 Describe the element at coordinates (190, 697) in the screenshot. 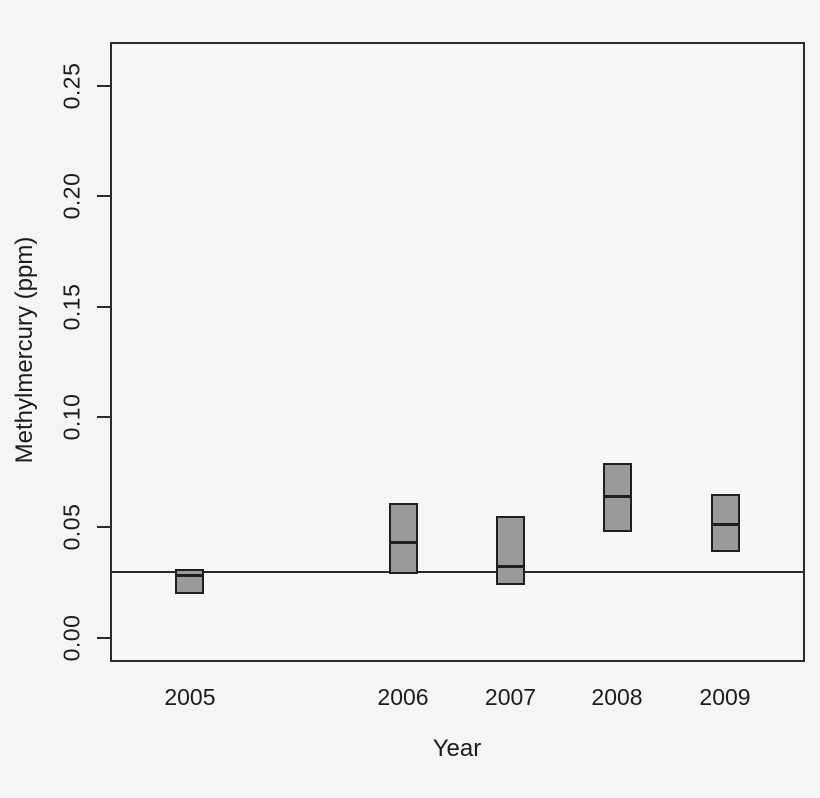

I see `x-tick-label: 2005` at that location.